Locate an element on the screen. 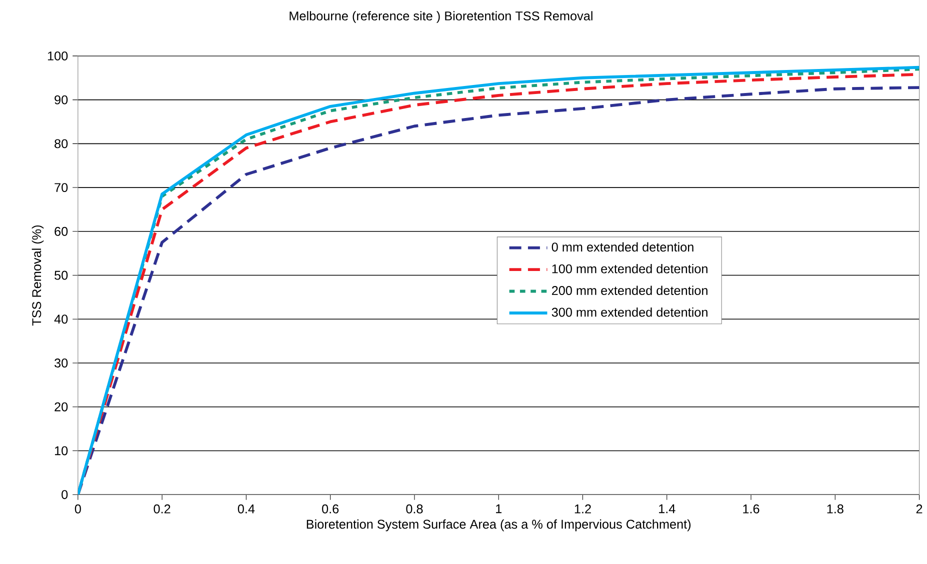 This screenshot has width=927, height=564. x-tick-label: 2 is located at coordinates (919, 509).